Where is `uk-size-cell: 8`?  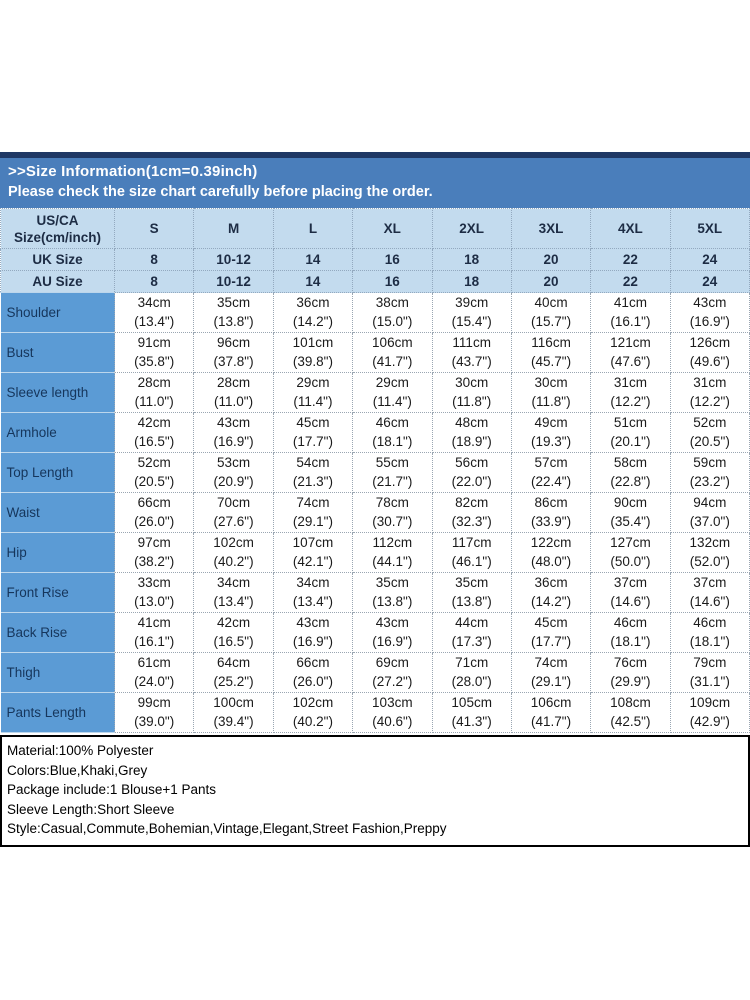
uk-size-cell: 8 is located at coordinates (154, 259).